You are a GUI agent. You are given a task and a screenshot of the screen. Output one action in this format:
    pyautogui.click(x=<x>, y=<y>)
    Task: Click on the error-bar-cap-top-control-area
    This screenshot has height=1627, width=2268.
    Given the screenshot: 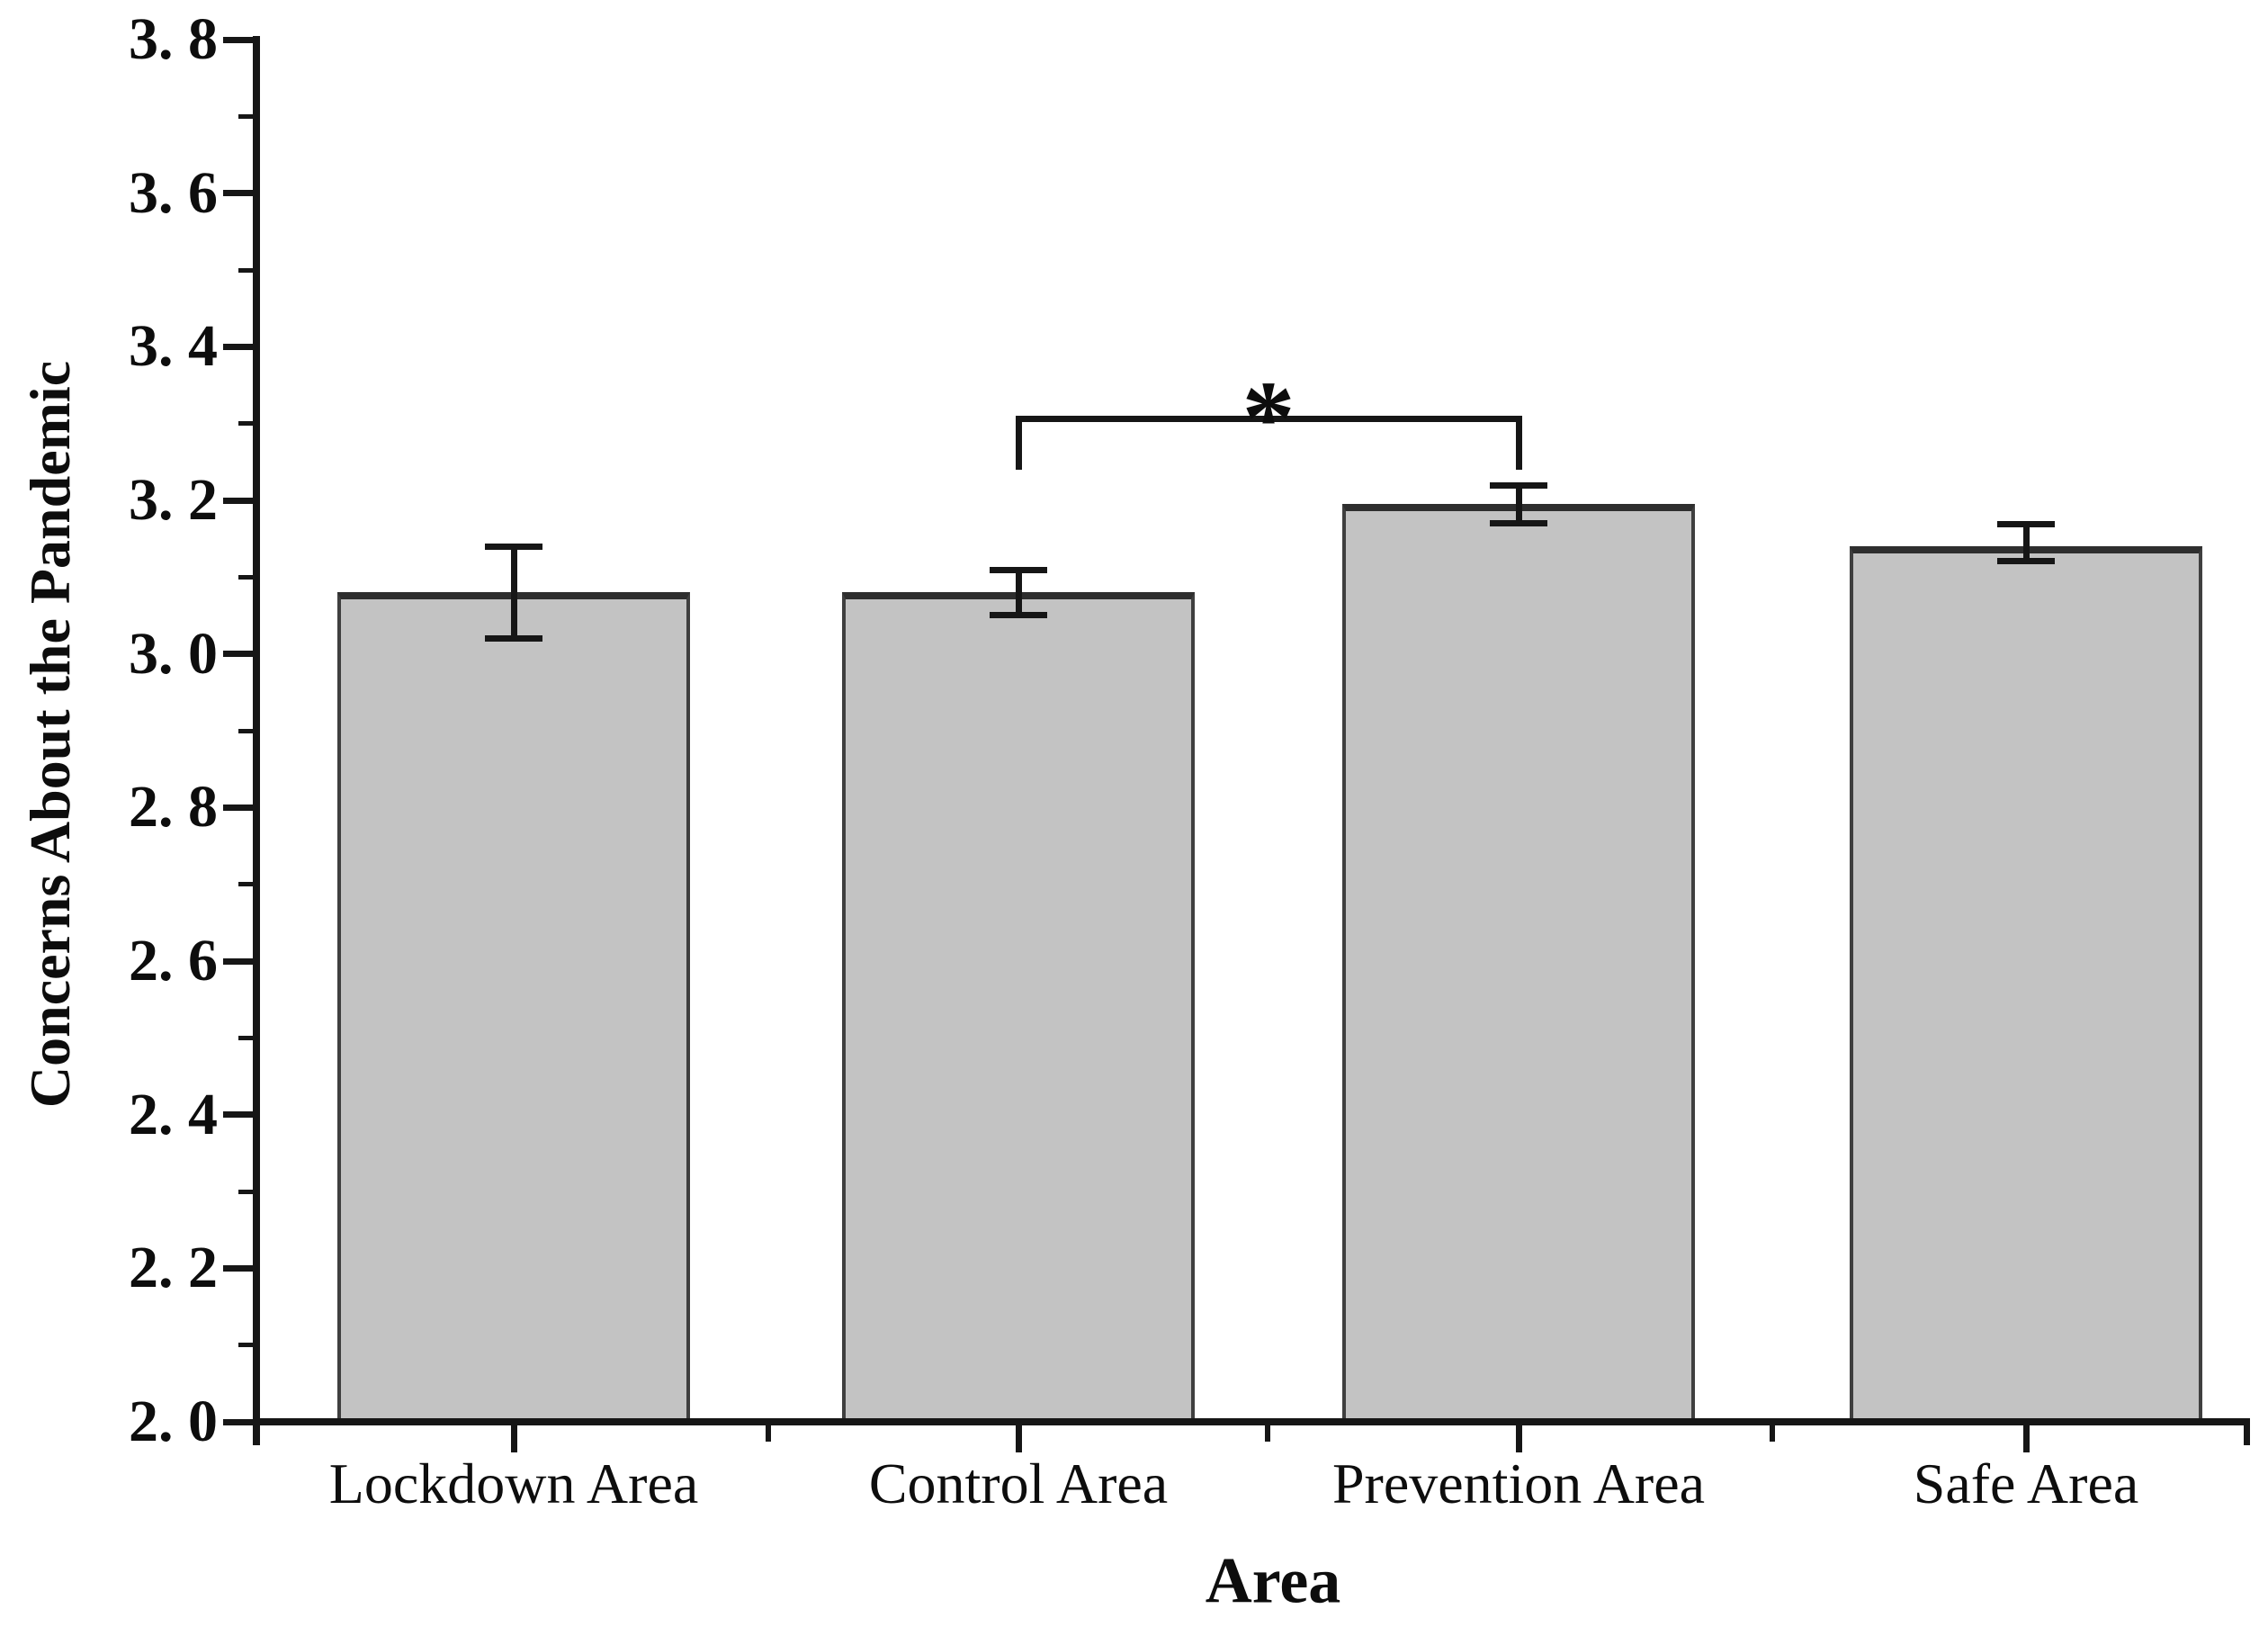 What is the action you would take?
    pyautogui.click(x=1018, y=569)
    